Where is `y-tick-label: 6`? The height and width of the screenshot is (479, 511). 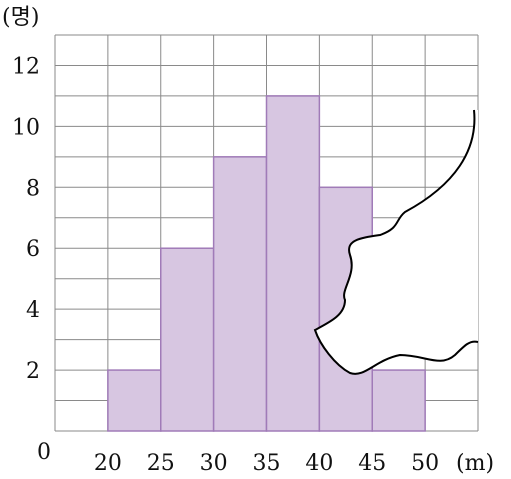
y-tick-label: 6 is located at coordinates (33, 249).